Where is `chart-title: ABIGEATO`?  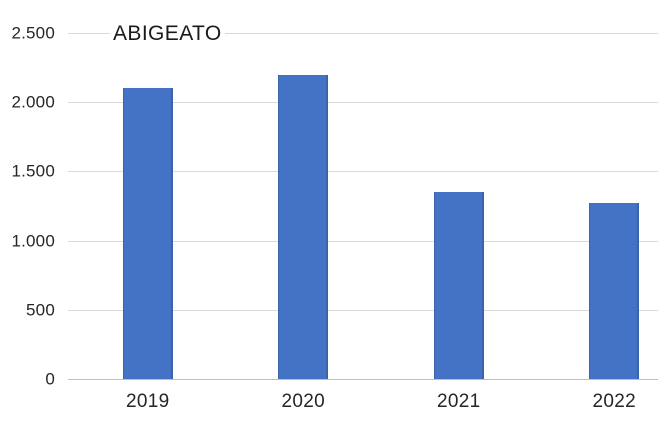 chart-title: ABIGEATO is located at coordinates (167, 34).